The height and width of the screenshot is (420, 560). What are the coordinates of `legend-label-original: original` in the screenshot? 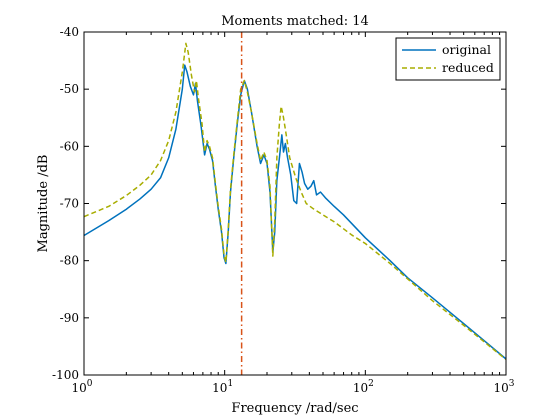 It's located at (466, 49).